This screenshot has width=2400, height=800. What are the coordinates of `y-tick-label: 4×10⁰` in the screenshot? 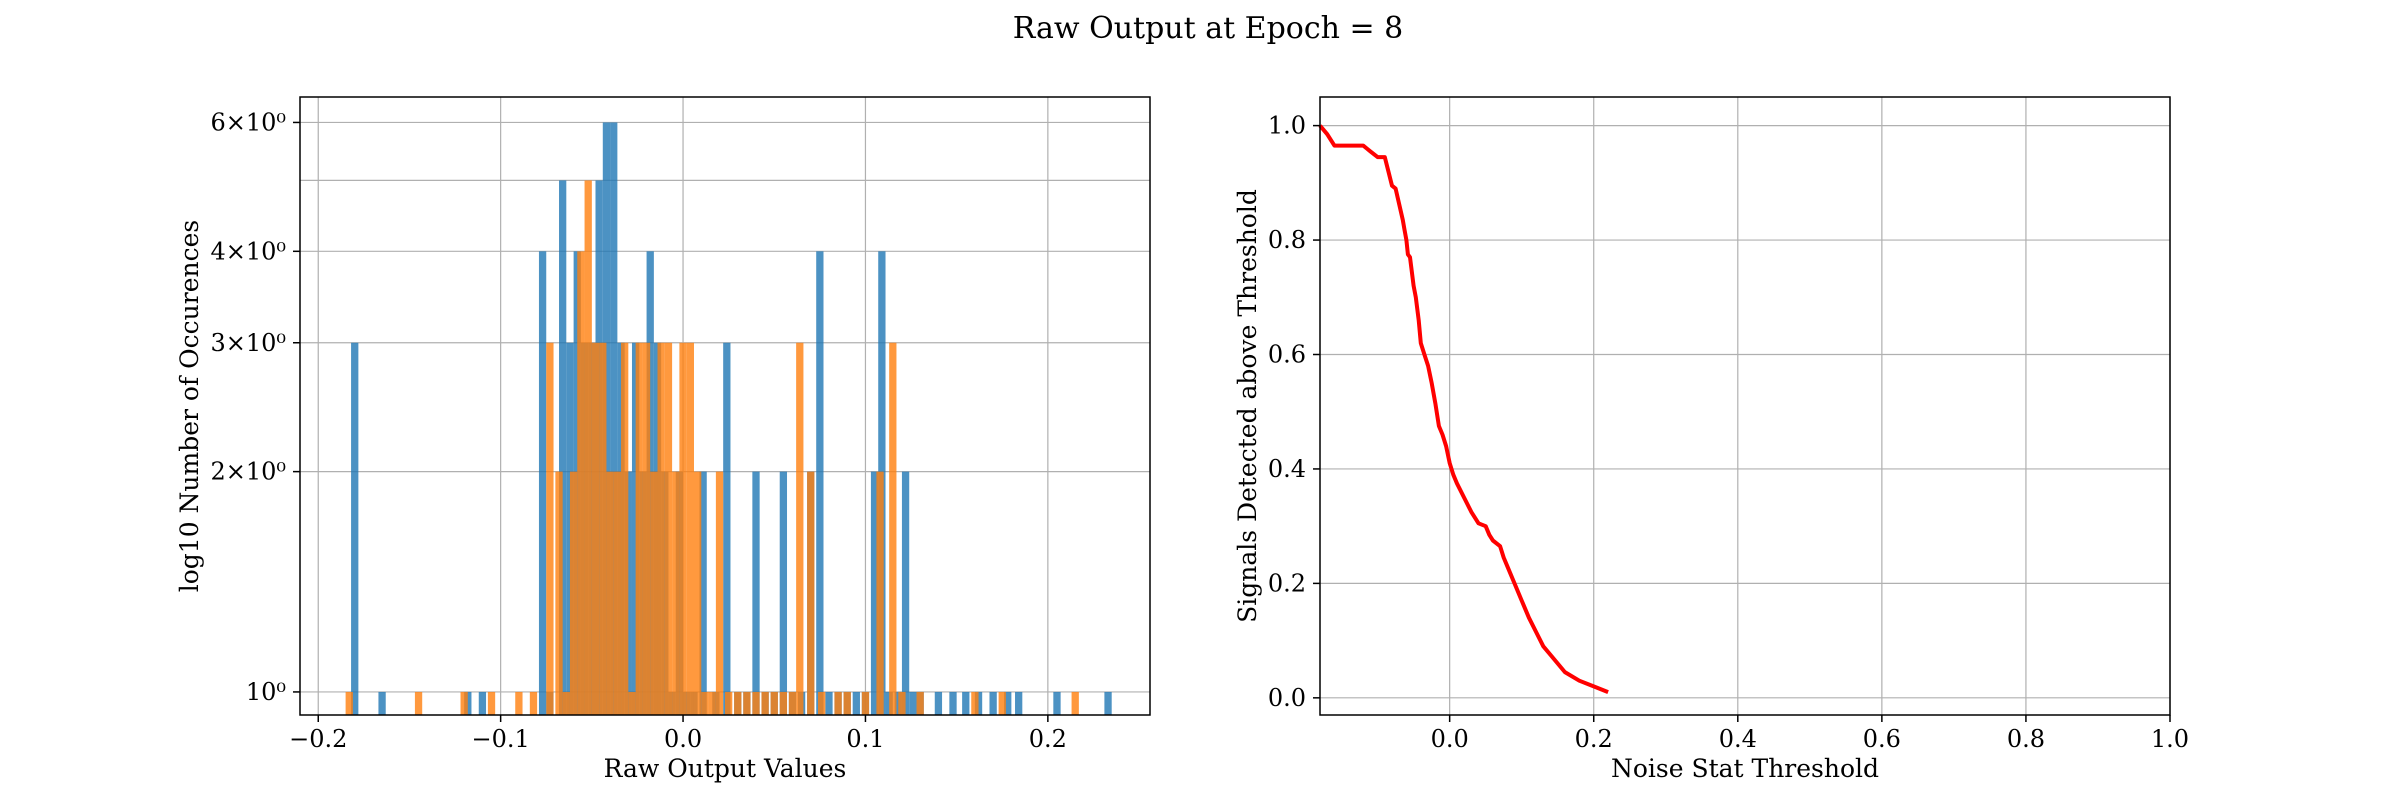 It's located at (248, 251).